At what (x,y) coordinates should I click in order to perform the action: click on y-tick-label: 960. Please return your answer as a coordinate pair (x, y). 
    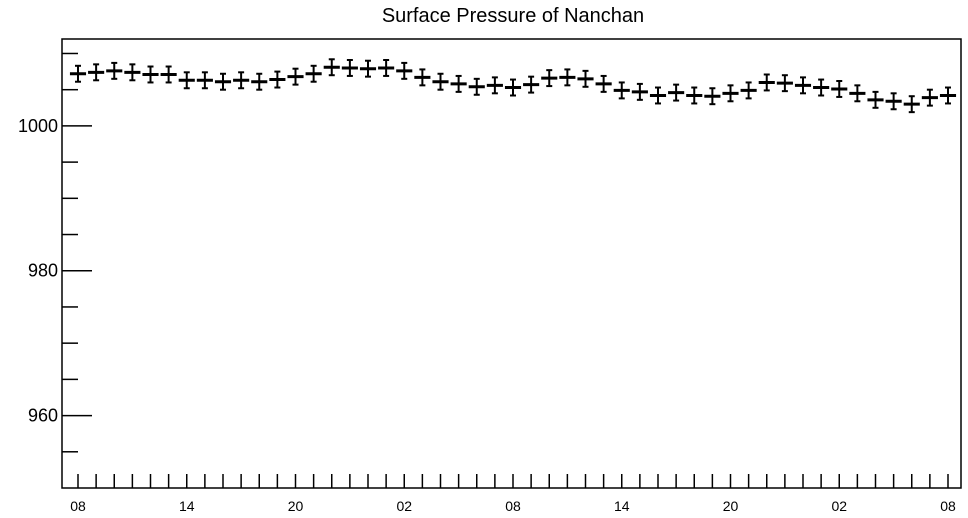
    Looking at the image, I should click on (43, 416).